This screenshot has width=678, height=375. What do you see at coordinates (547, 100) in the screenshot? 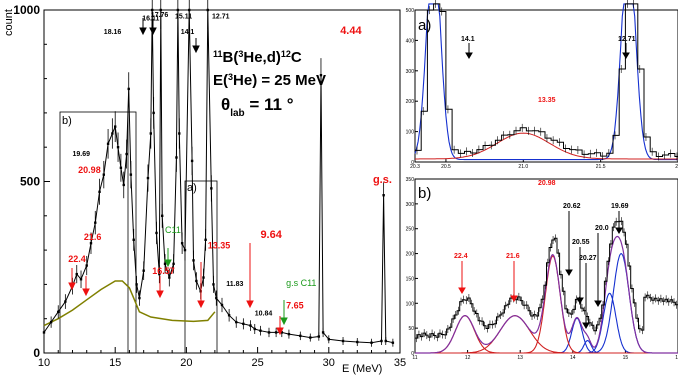
I see `inset-a-peak-13-35: 13.35` at bounding box center [547, 100].